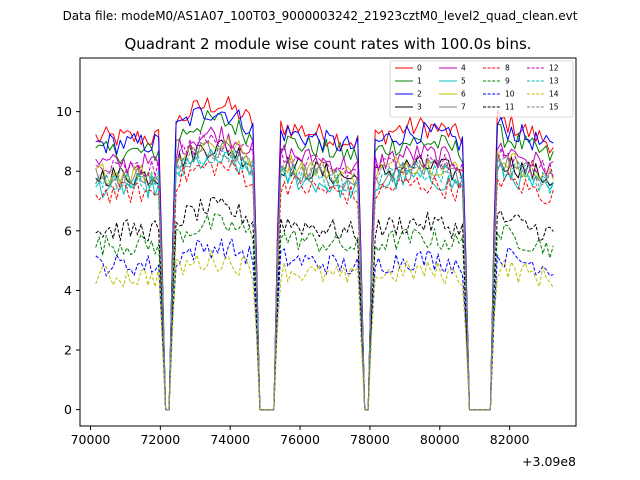 The image size is (640, 480). Describe the element at coordinates (419, 94) in the screenshot. I see `legend-label-2: 2` at that location.